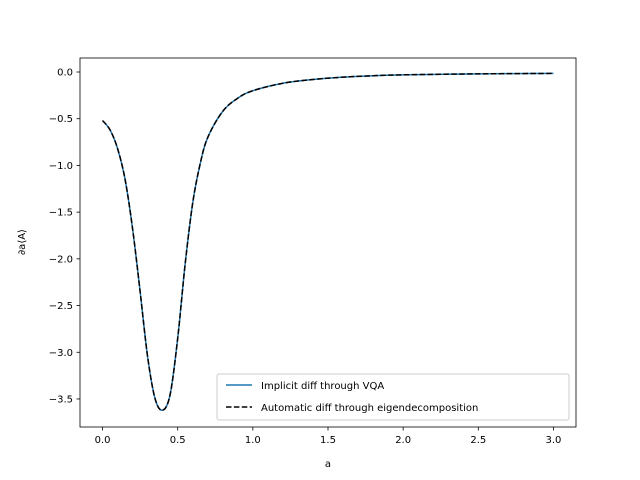 The width and height of the screenshot is (640, 480). I want to click on x-tick-label: 2.0, so click(403, 440).